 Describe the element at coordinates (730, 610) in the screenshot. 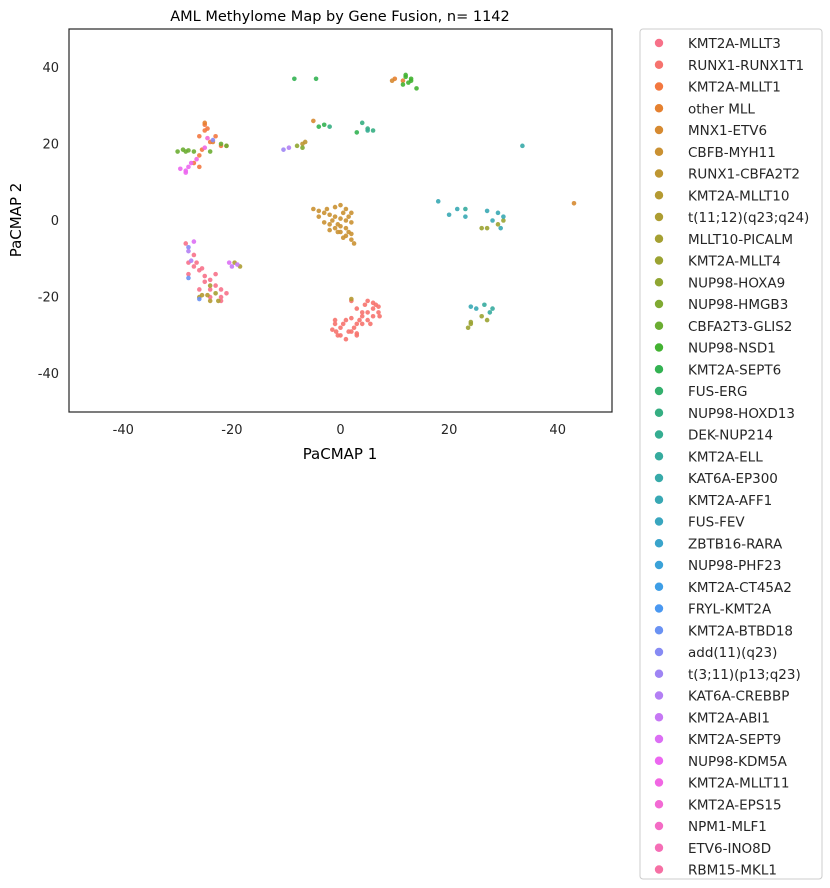

I see `legend-label: FRYL-KMT2A` at that location.